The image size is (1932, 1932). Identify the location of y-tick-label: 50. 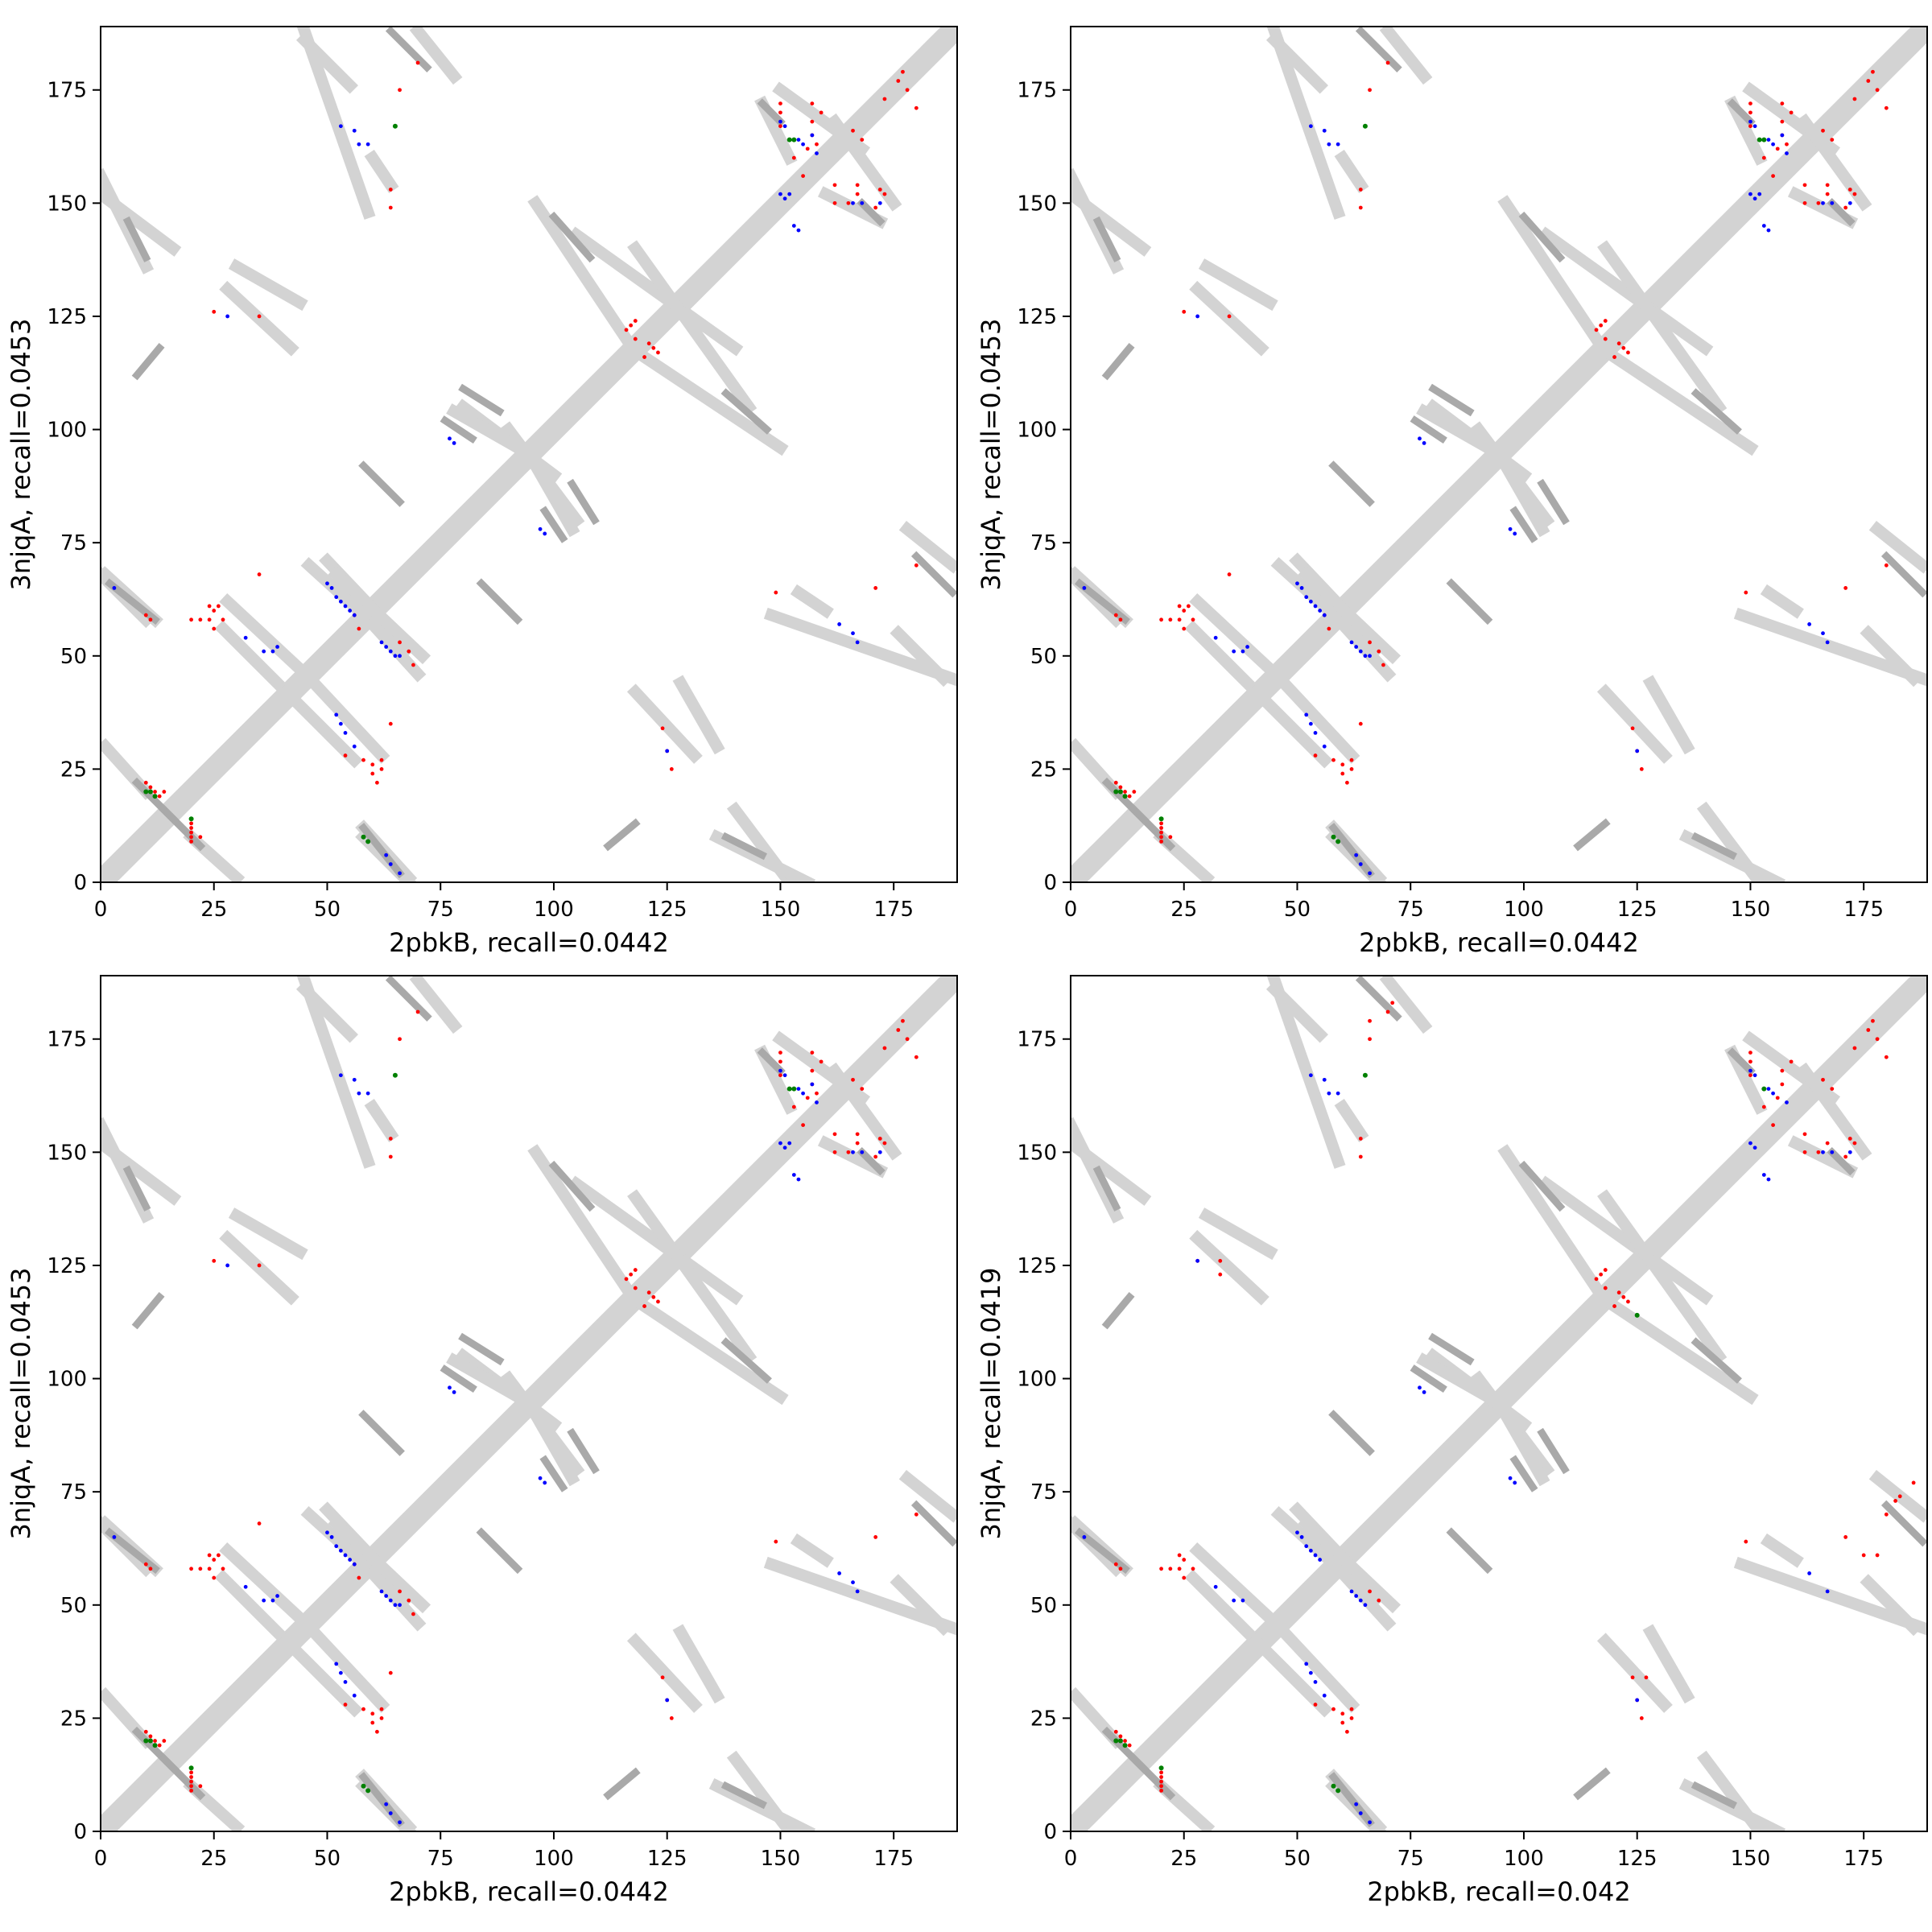
(73, 657).